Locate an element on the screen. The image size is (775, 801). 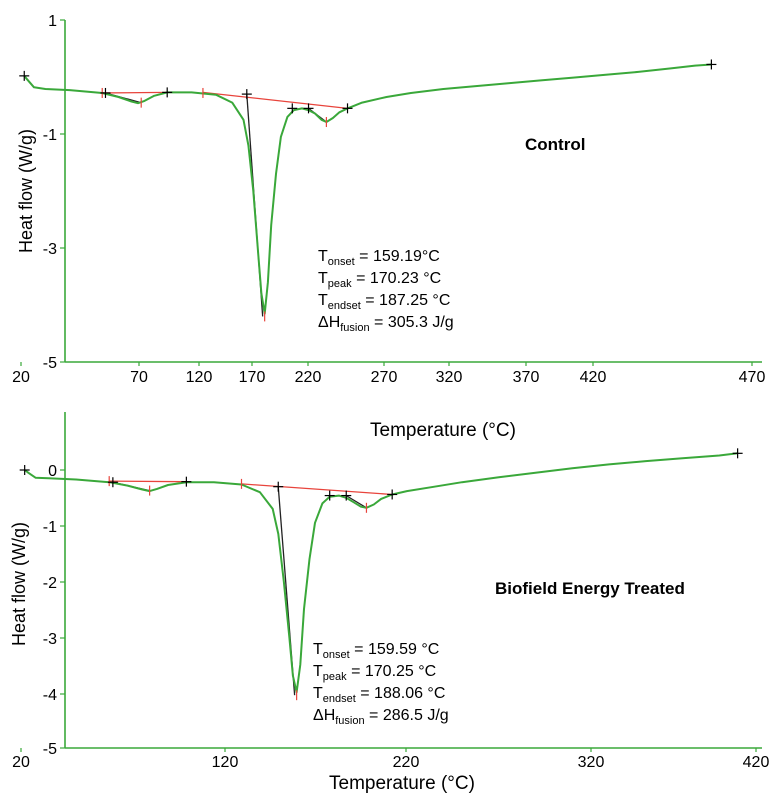
thermal-annotation: ΔHfusion = 305.3 J/g is located at coordinates (386, 324).